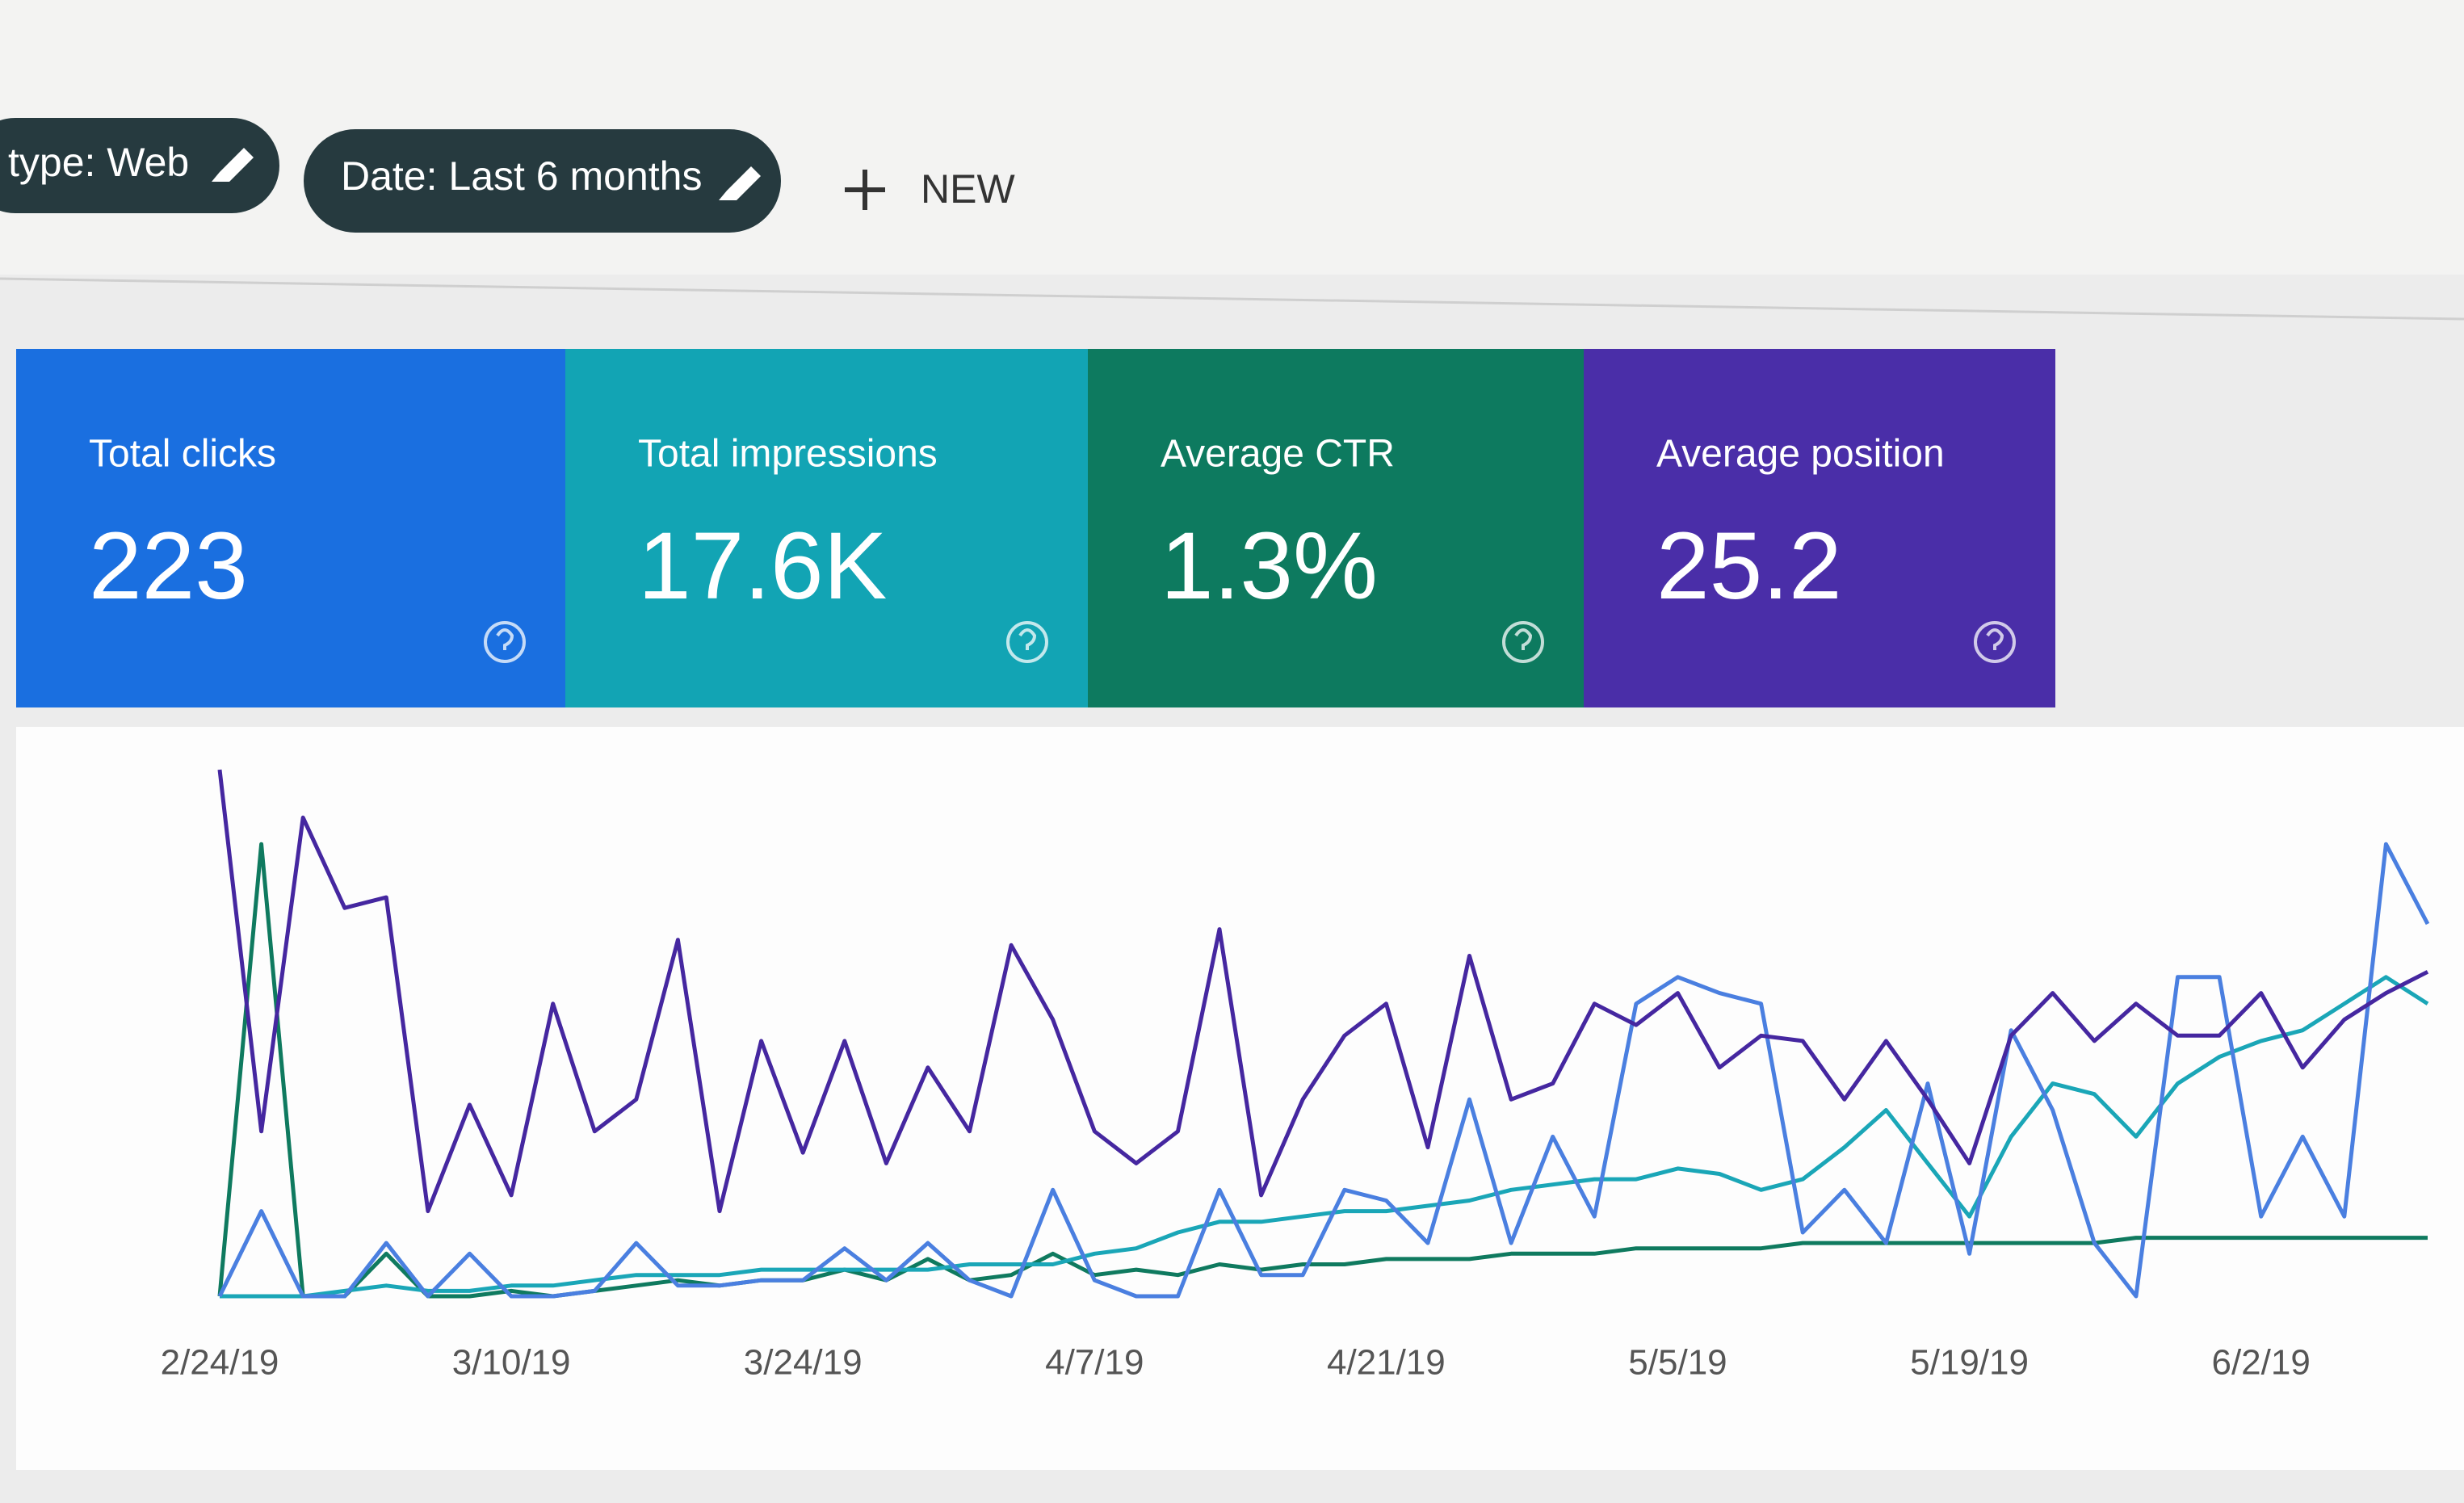 The image size is (2464, 1503). I want to click on x-tick-label: 4/7/19, so click(1094, 1363).